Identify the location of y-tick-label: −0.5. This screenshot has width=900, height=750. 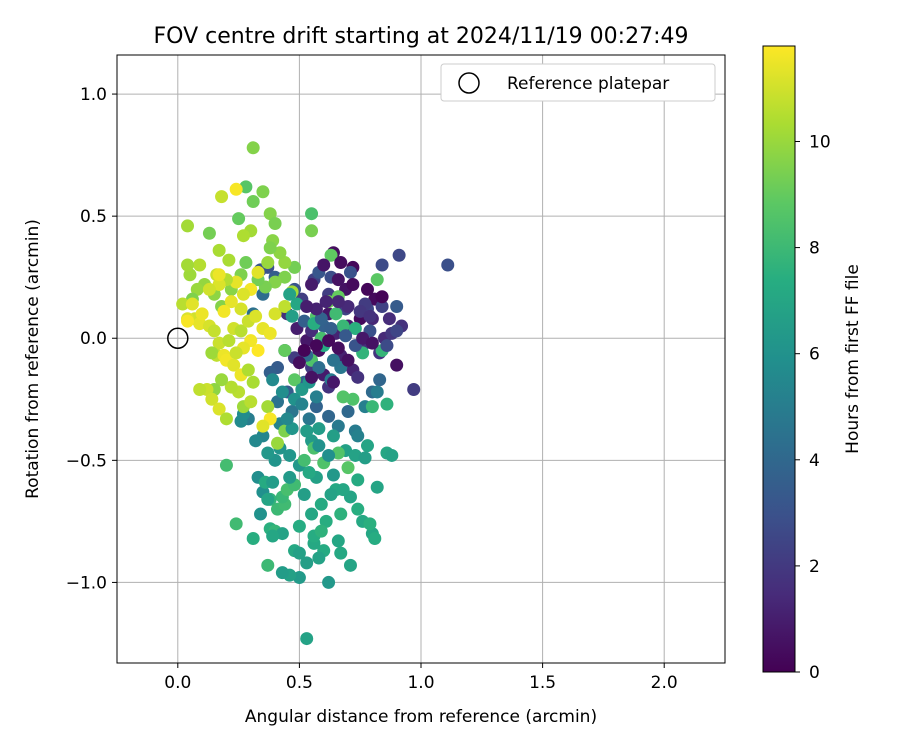
(86, 461).